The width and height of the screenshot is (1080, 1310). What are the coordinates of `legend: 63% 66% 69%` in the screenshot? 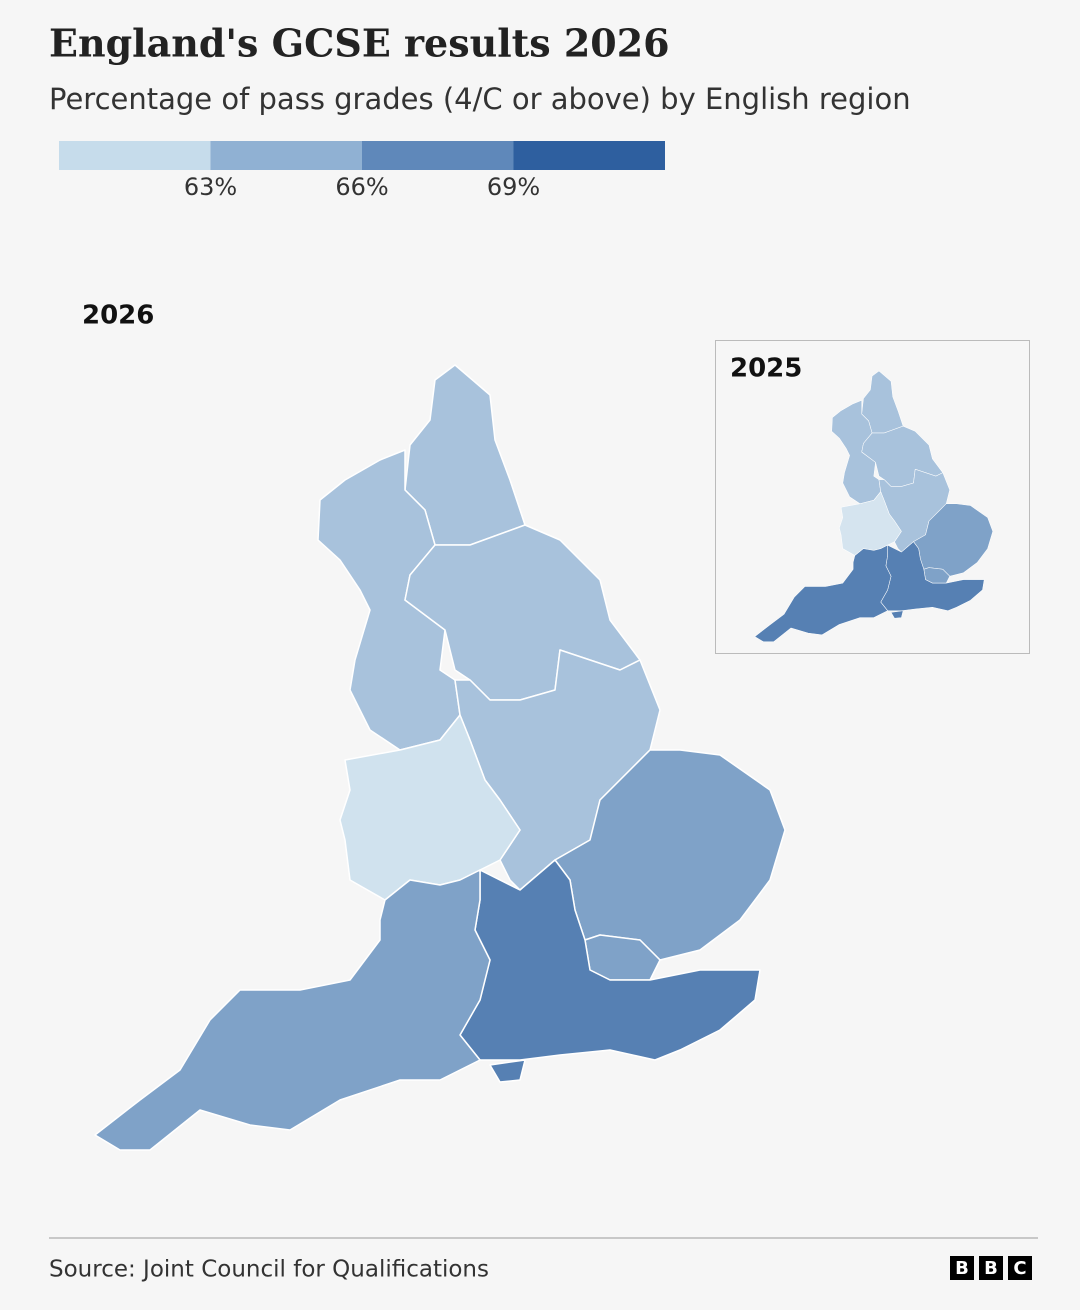 It's located at (362, 171).